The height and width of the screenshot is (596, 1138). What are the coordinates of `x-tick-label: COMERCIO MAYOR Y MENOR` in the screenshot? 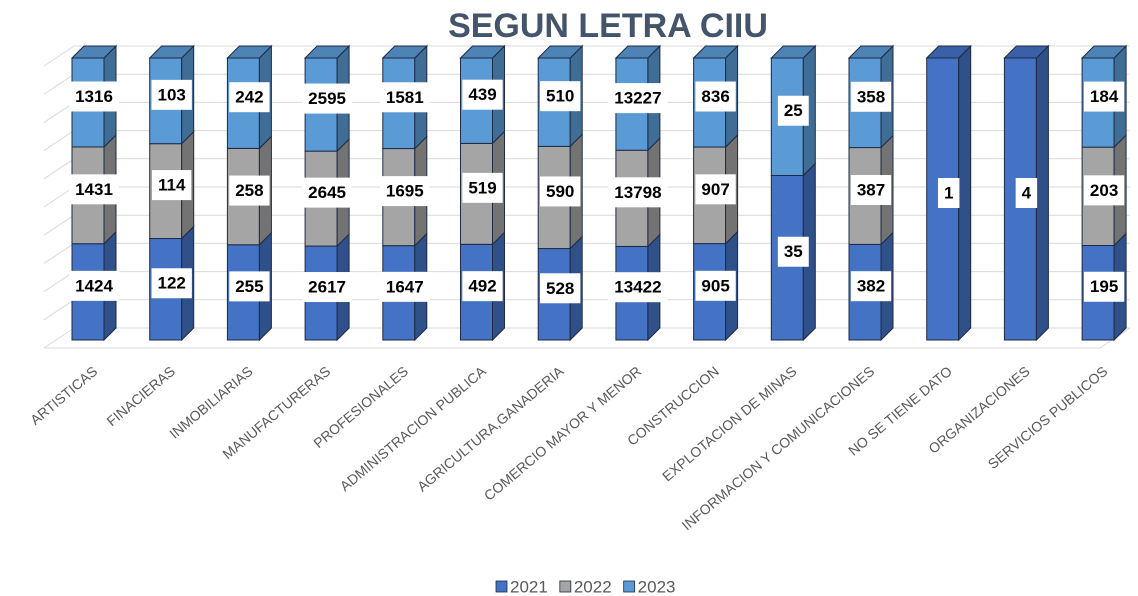 It's located at (562, 433).